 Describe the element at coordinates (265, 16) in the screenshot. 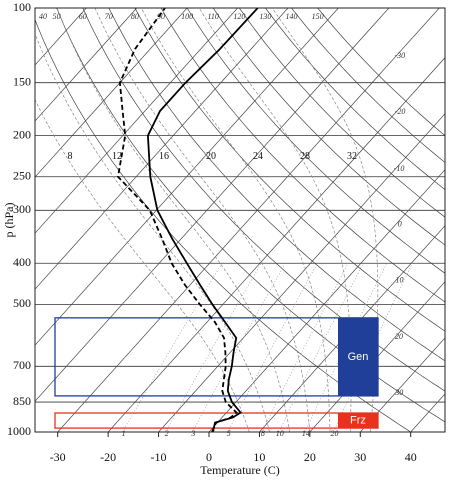

I see `dry-adiabat-label: 130` at that location.